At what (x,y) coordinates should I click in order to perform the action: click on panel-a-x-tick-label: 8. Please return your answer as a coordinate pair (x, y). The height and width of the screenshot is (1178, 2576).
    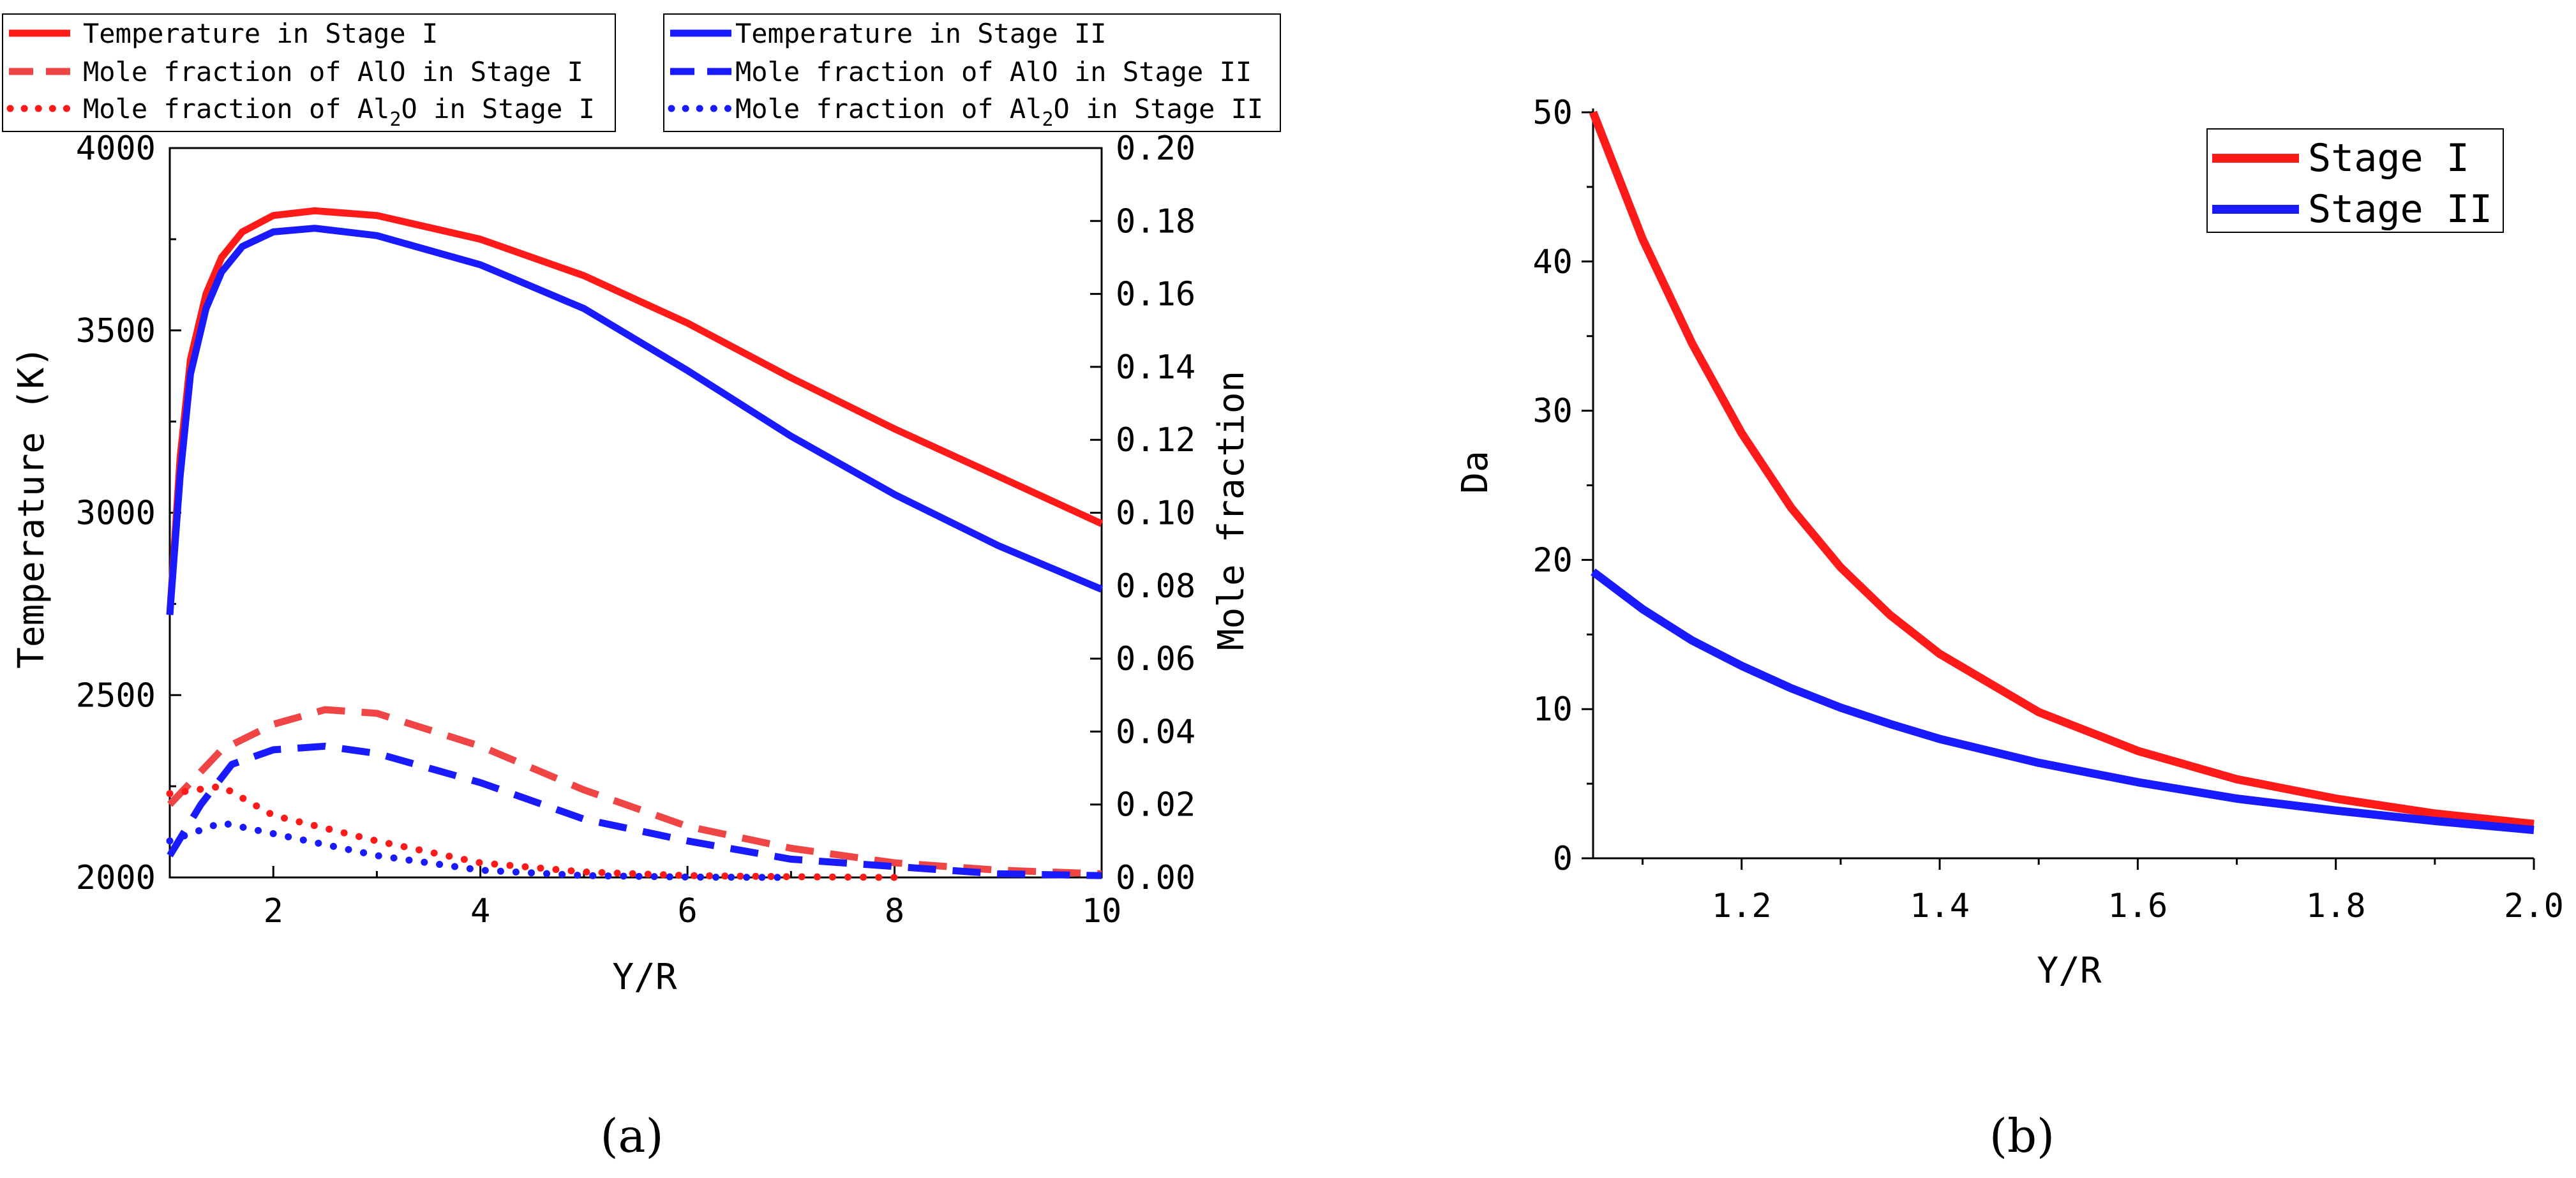
    Looking at the image, I should click on (894, 911).